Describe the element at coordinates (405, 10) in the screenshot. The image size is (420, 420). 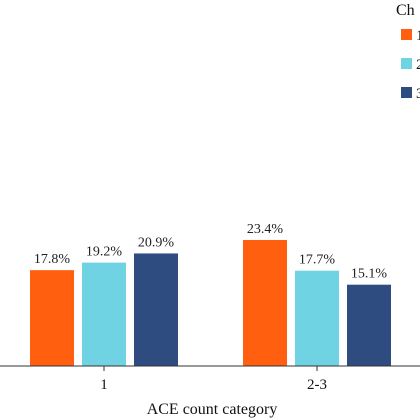
I see `legend-title: Ch` at that location.